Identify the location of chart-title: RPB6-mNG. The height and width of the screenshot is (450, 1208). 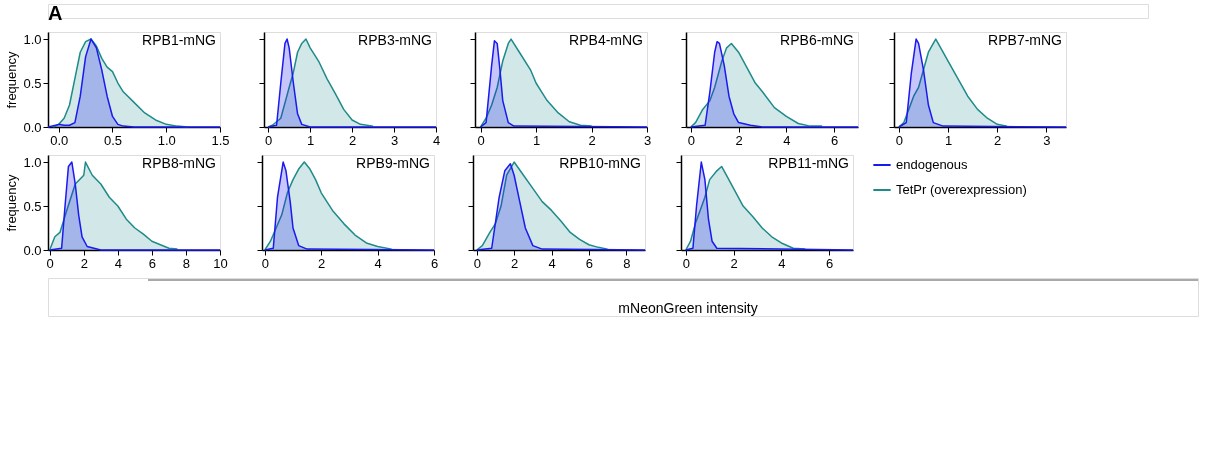
(817, 40).